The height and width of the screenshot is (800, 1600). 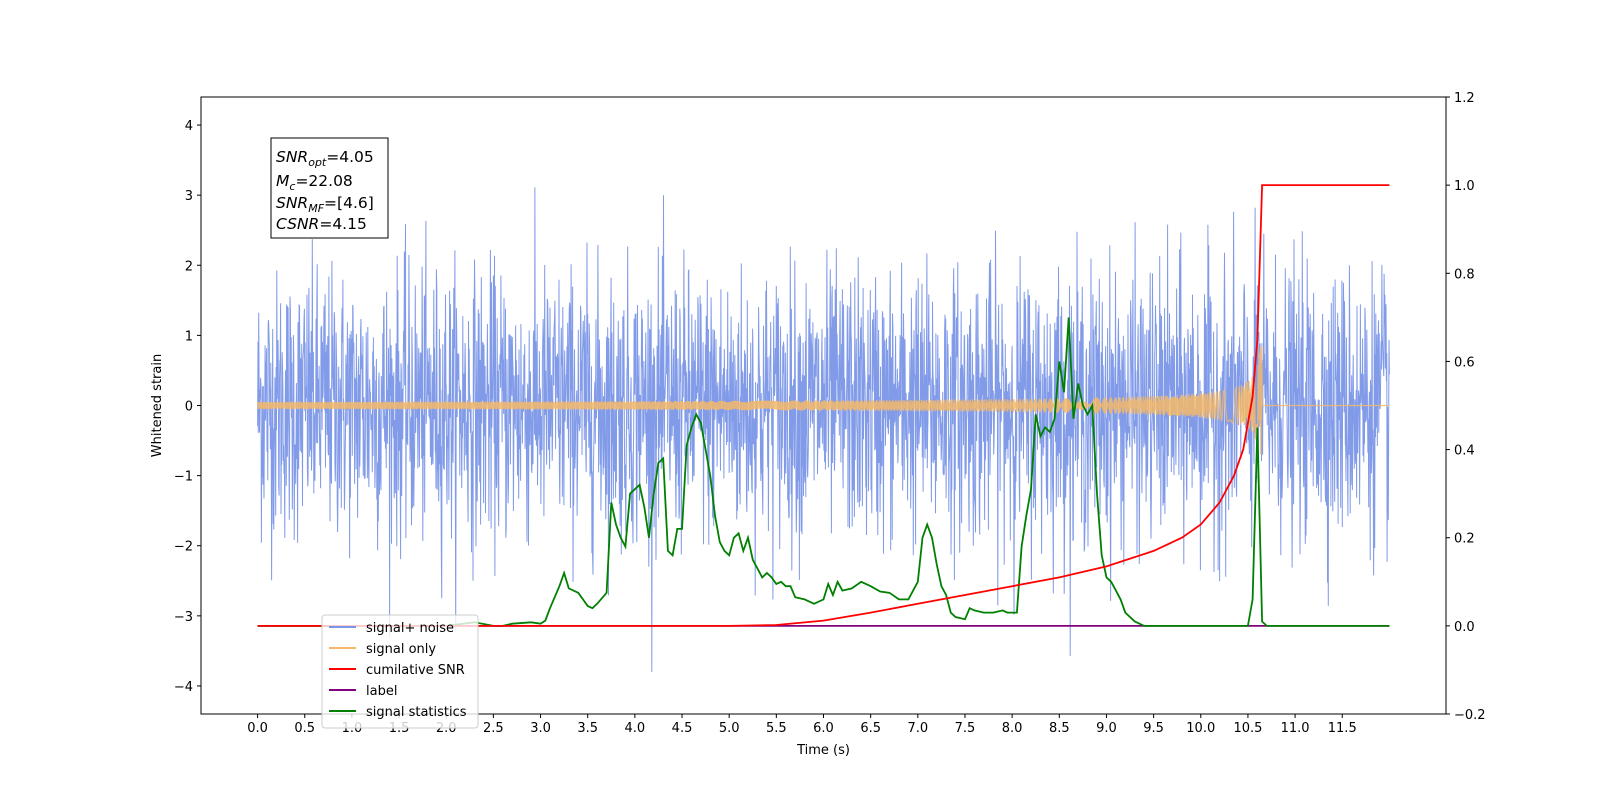 What do you see at coordinates (1295, 728) in the screenshot?
I see `x-tick-label: 11.0` at bounding box center [1295, 728].